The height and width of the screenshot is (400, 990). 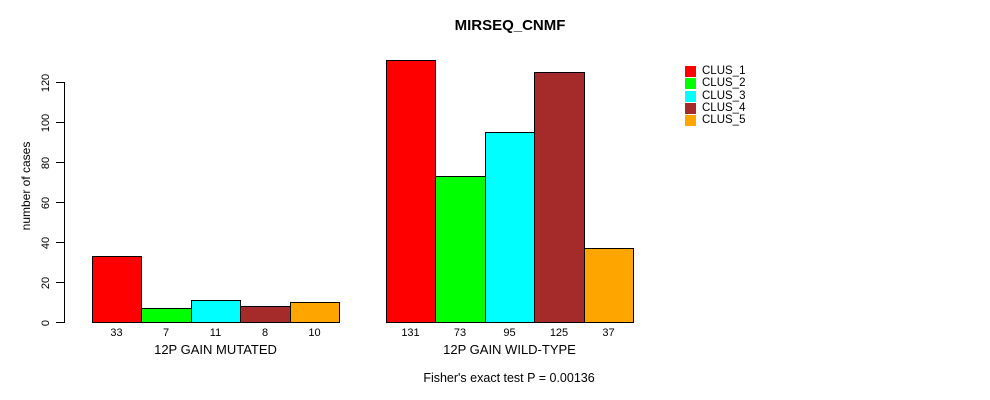 I want to click on bar-value-label: 73, so click(x=460, y=333).